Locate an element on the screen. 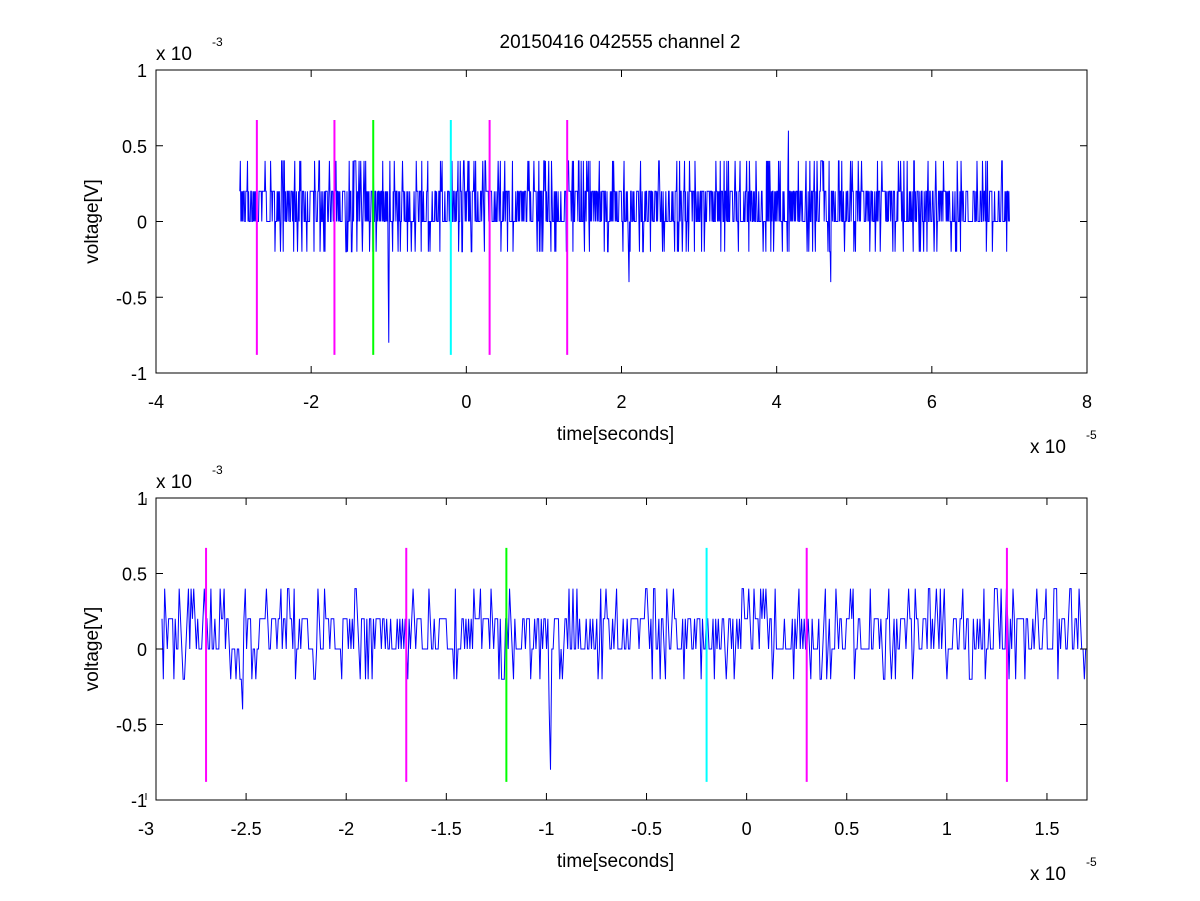  x-tick-label: -1.5 is located at coordinates (446, 829).